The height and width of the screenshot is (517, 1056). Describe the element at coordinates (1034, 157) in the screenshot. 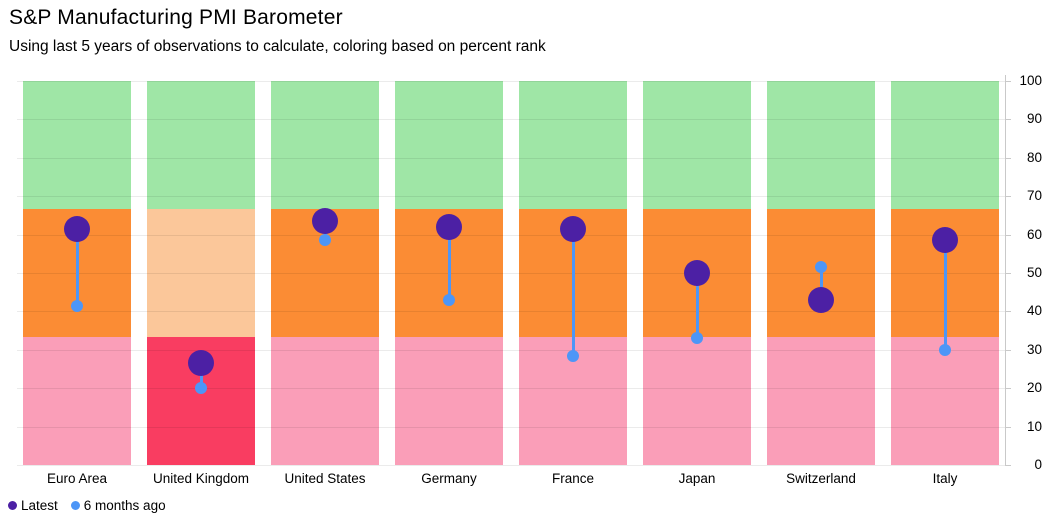

I see `y-tick-label: 80` at that location.